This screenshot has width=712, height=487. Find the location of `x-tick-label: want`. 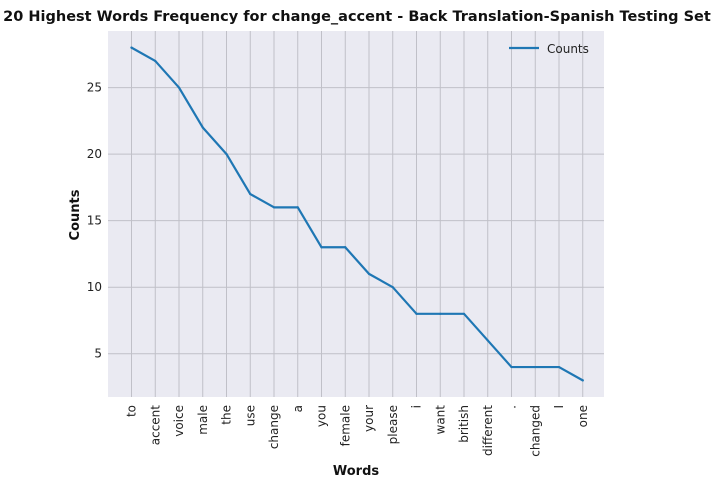

x-tick-label: want is located at coordinates (440, 420).